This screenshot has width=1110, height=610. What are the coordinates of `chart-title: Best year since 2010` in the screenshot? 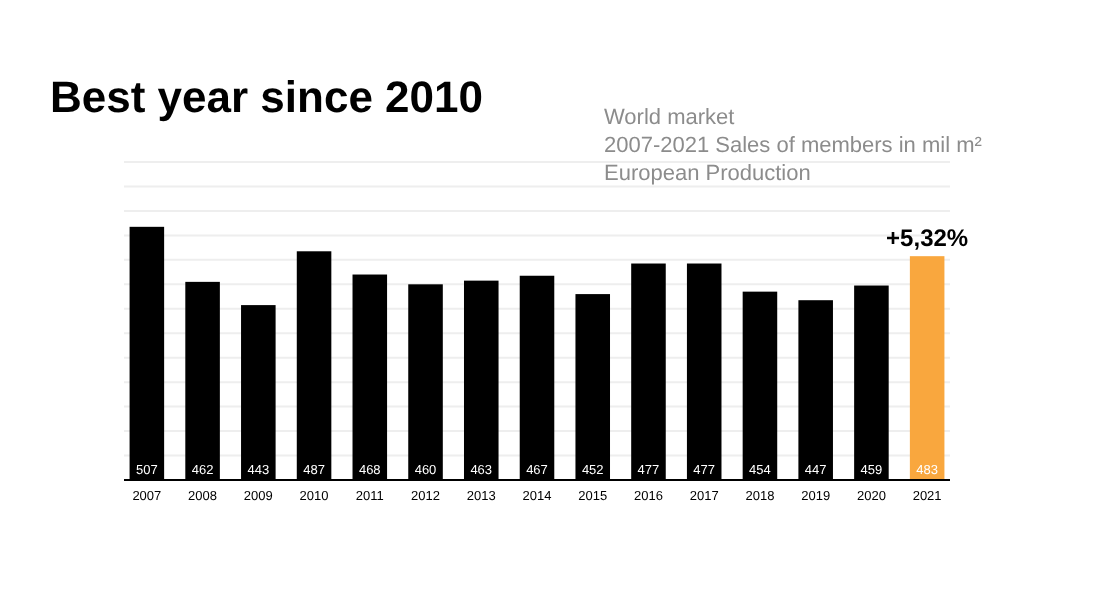 It's located at (266, 97).